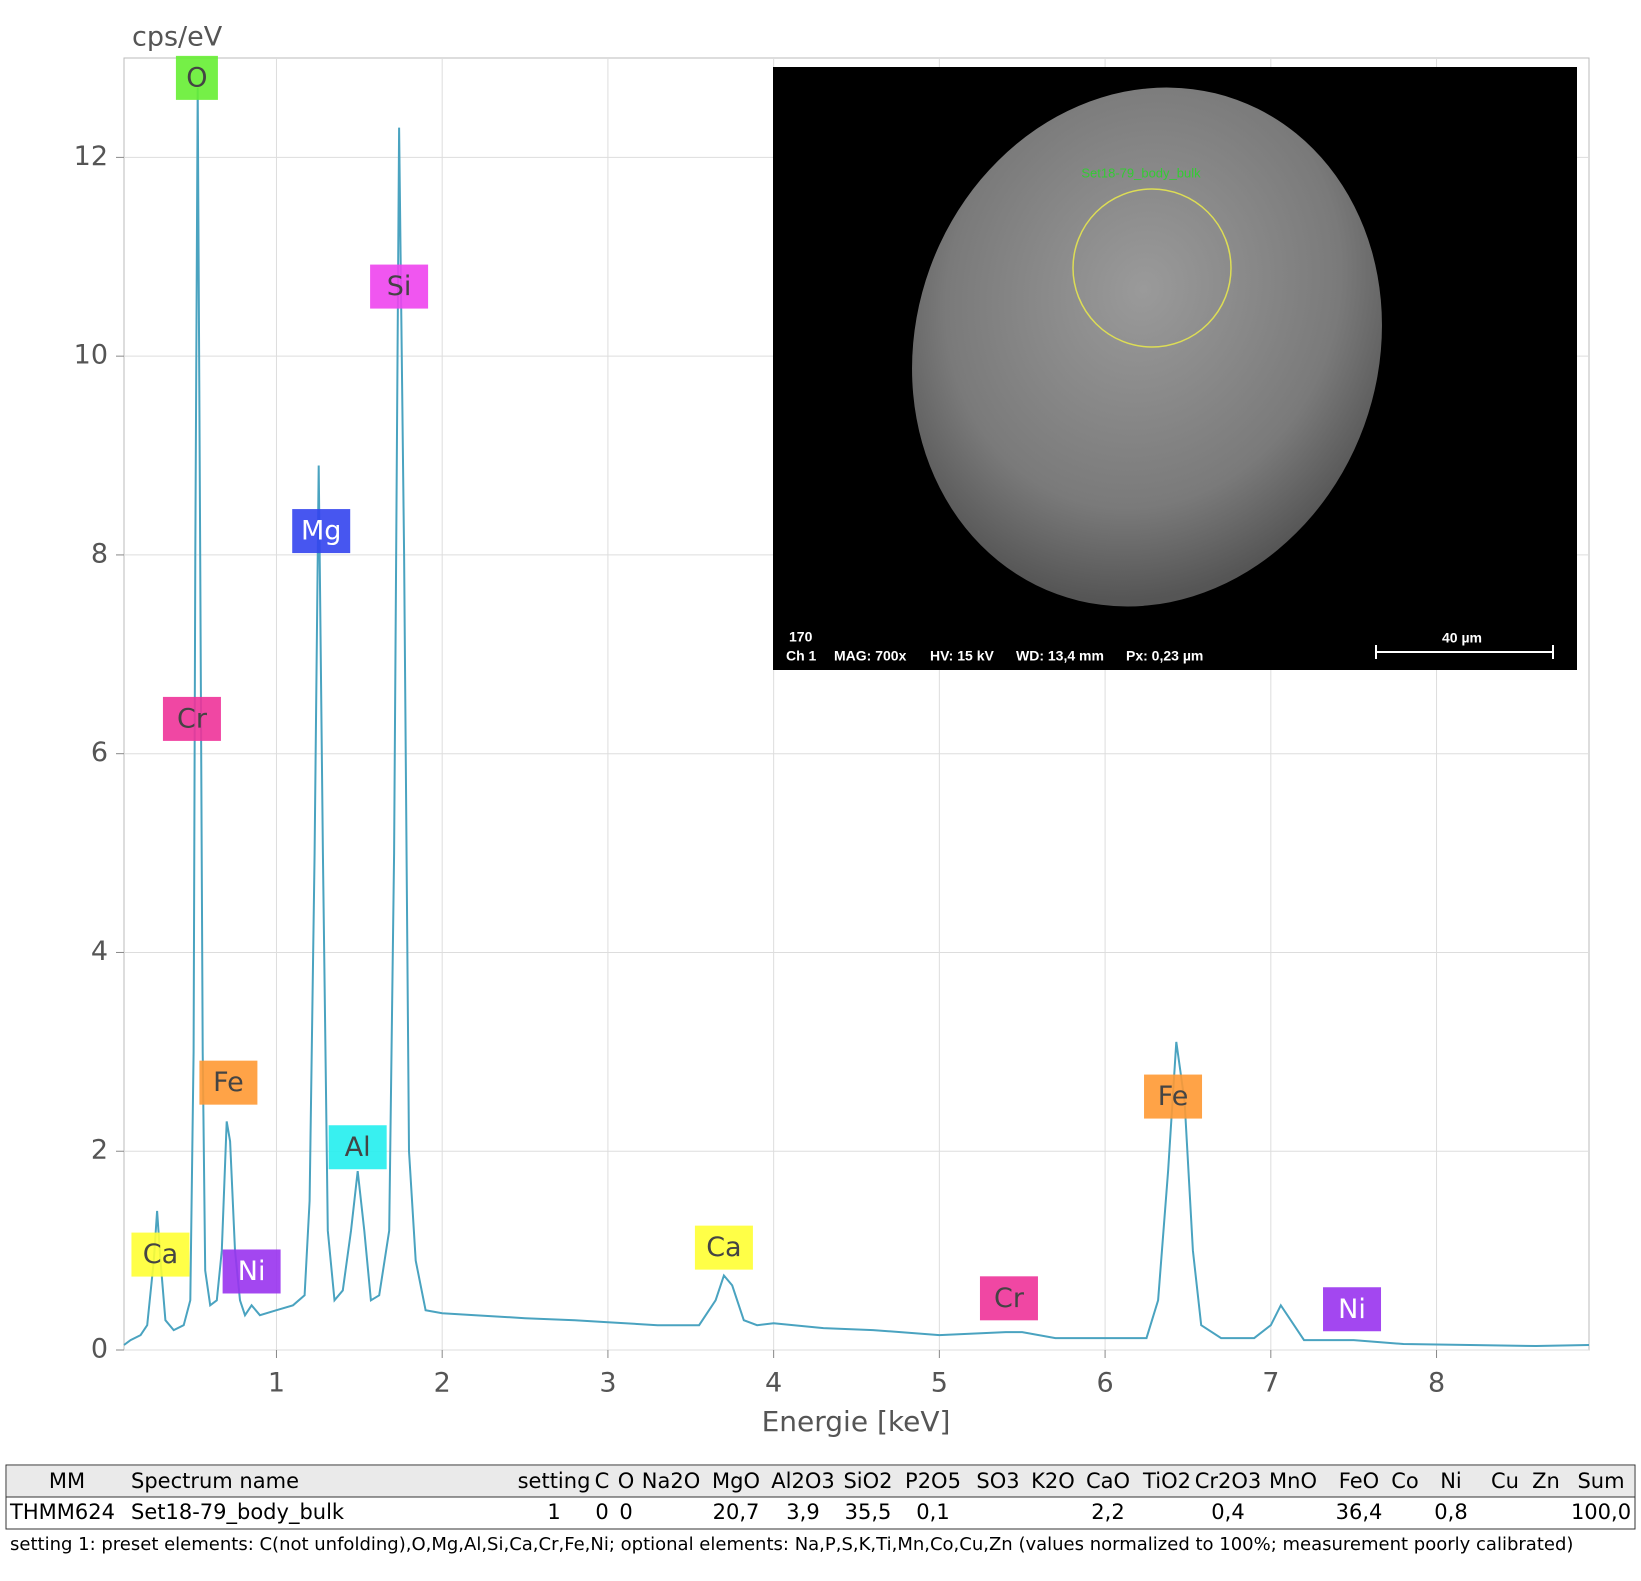  I want to click on table-header-cell: CaO, so click(1108, 1481).